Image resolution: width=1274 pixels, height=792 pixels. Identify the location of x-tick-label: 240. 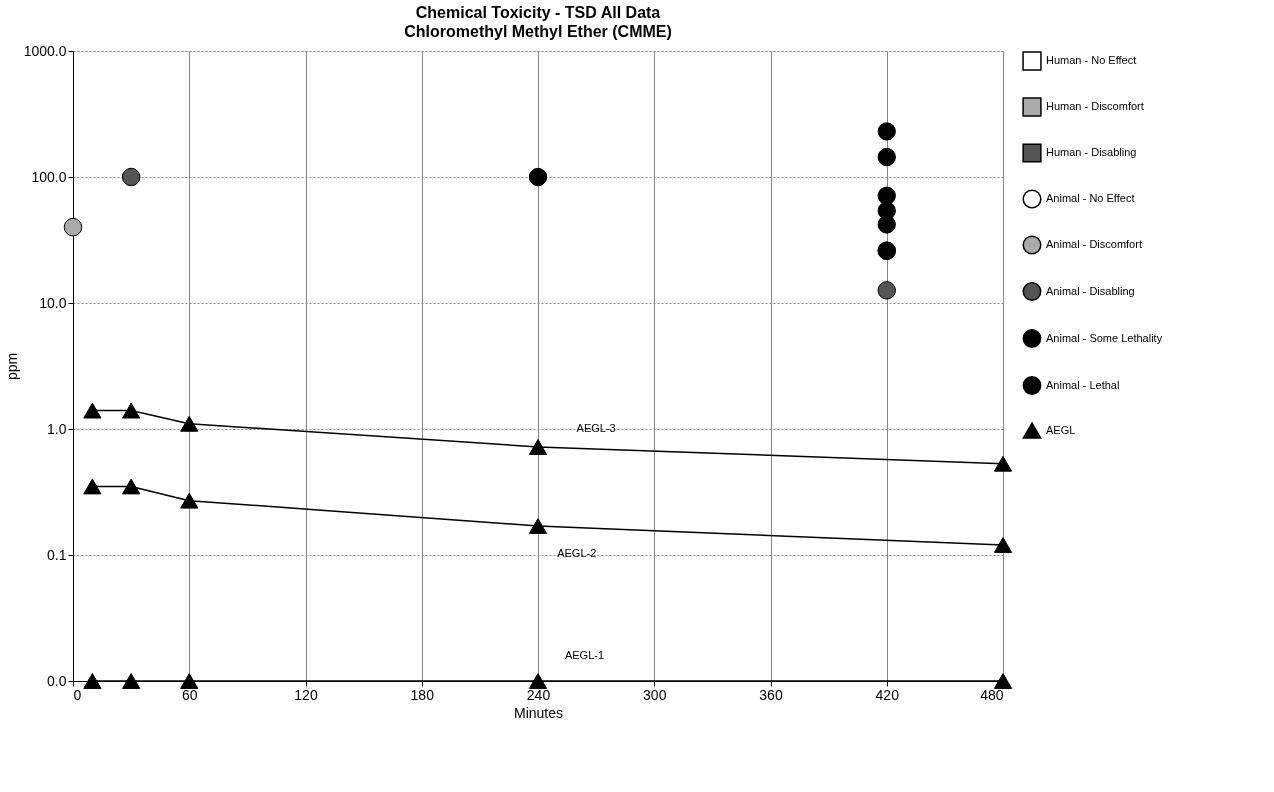
(538, 694).